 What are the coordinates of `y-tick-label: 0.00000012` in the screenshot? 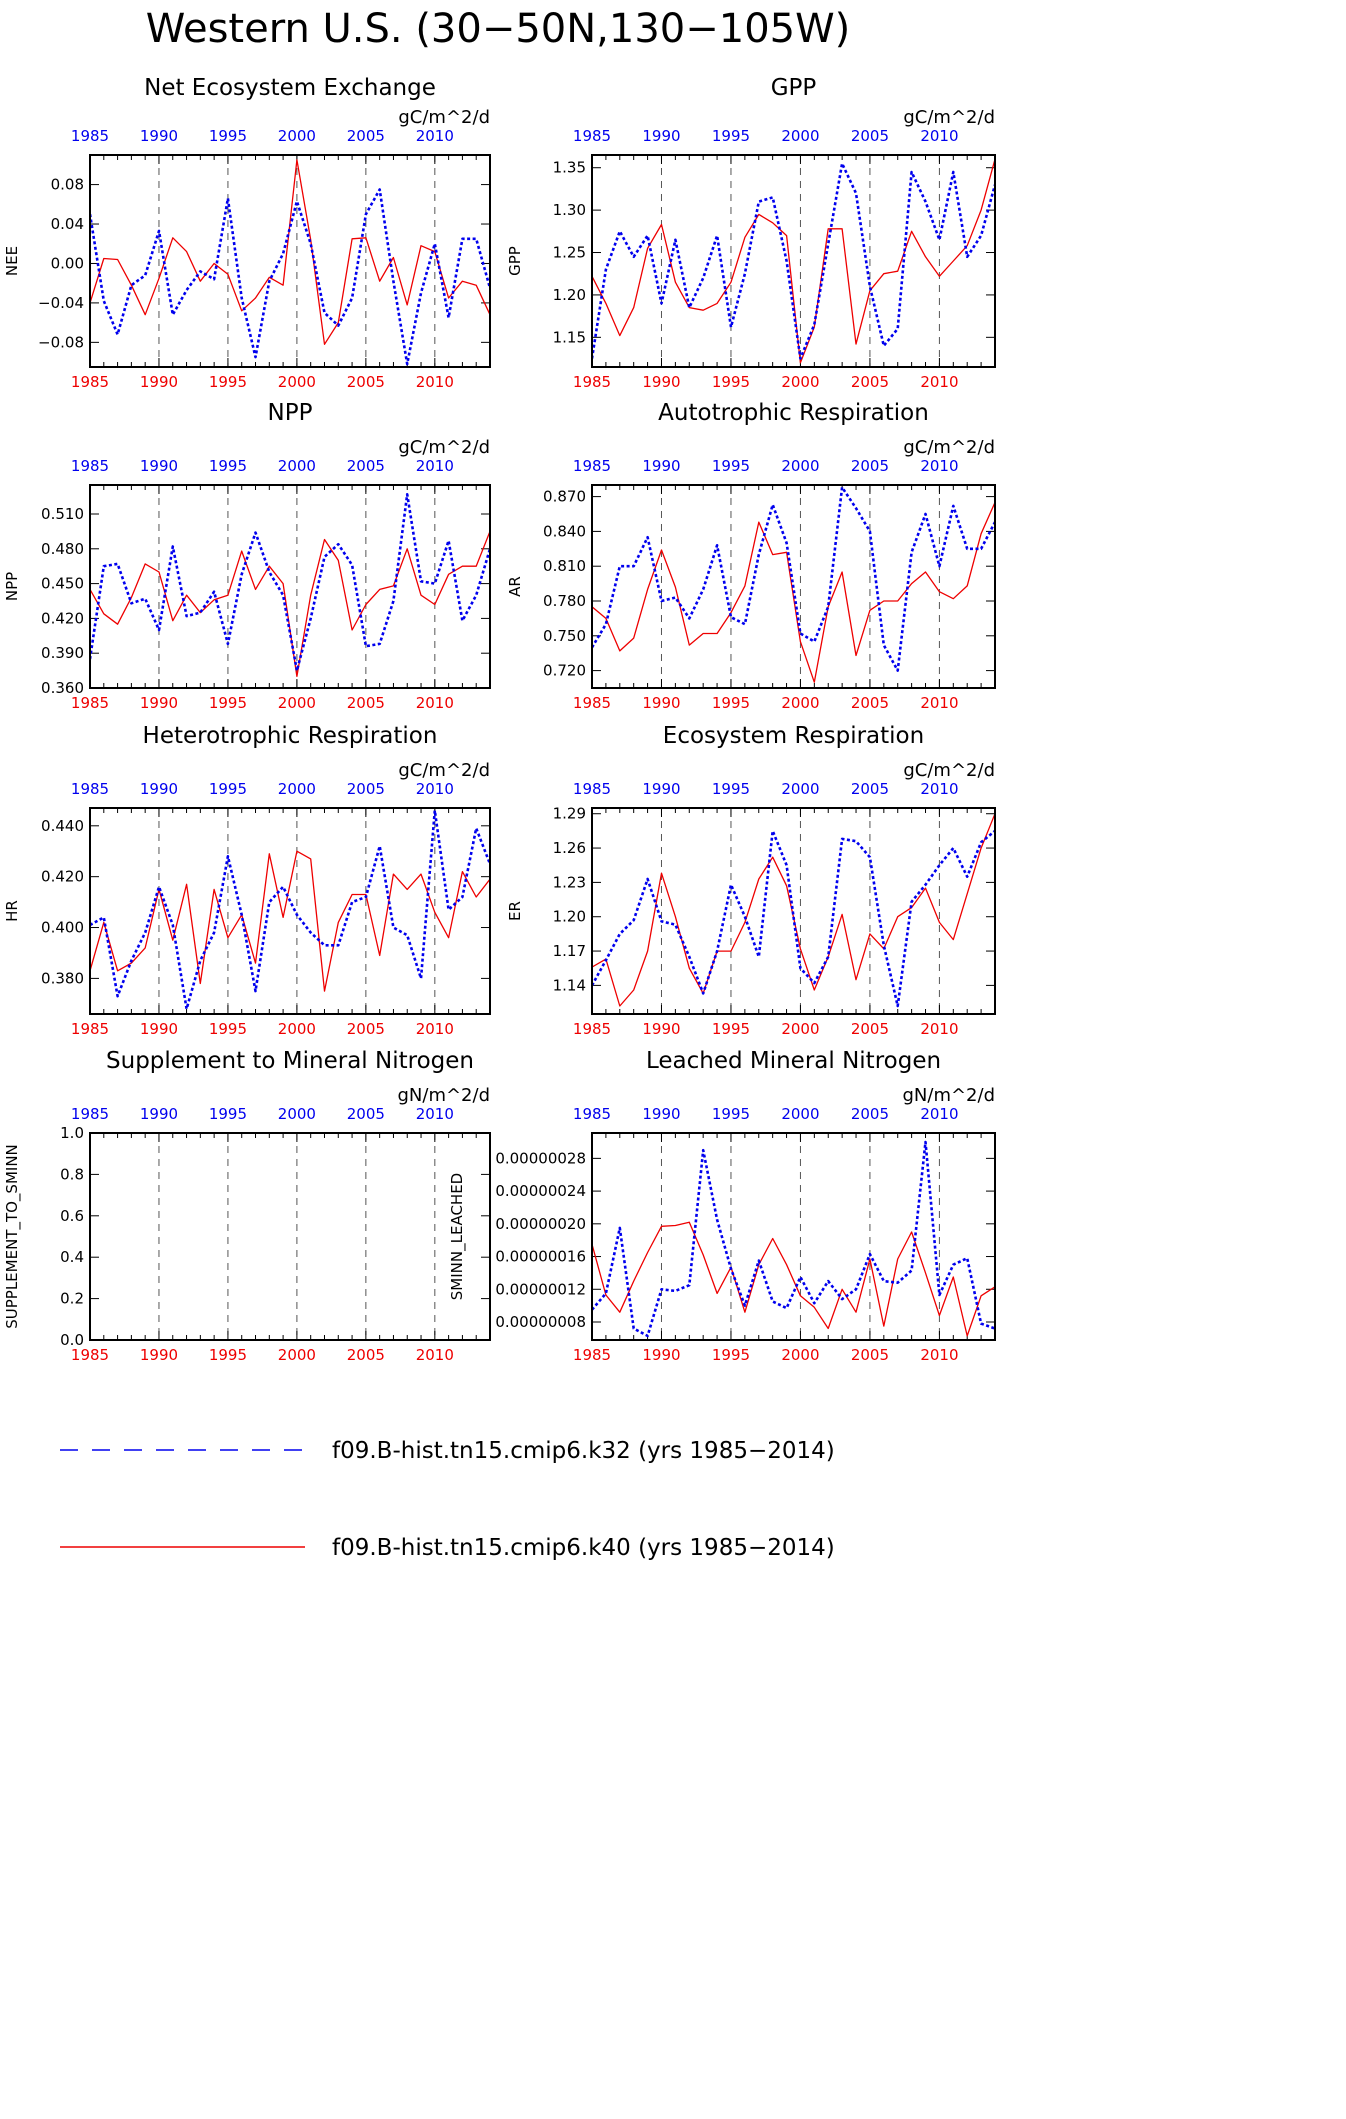 It's located at (540, 1289).